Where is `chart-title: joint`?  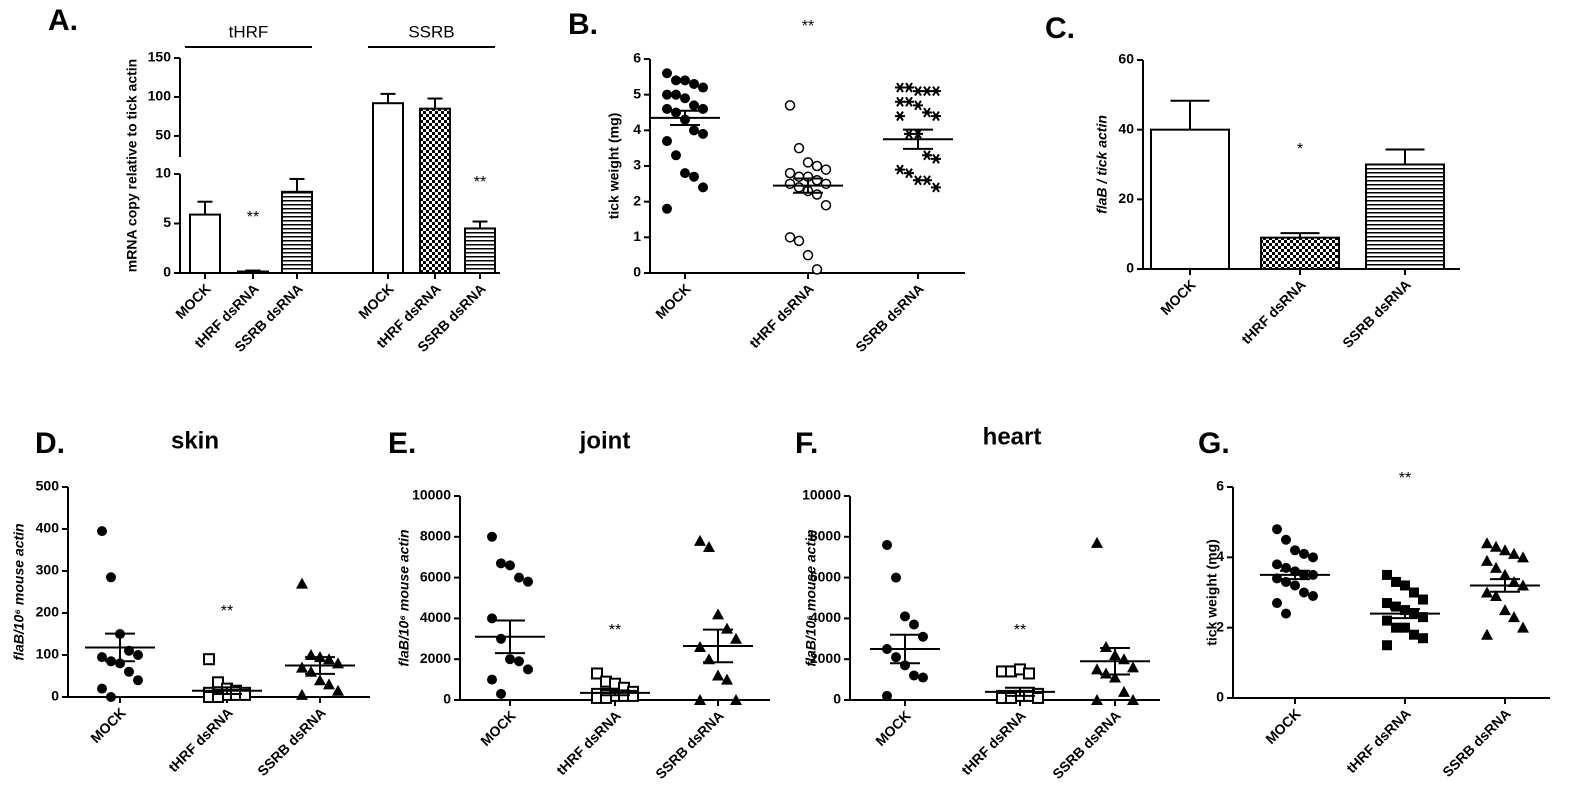 chart-title: joint is located at coordinates (605, 440).